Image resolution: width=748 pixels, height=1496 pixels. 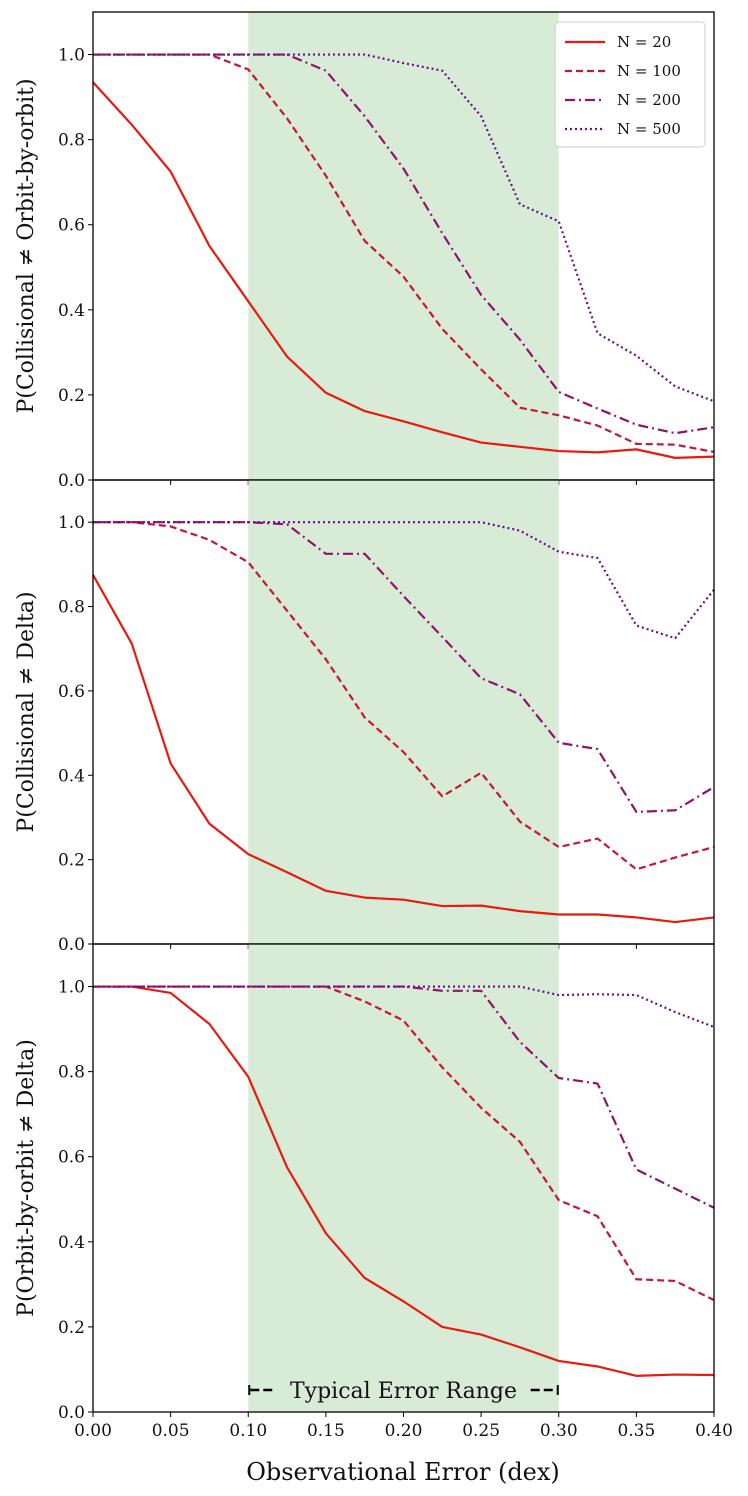 I want to click on typical-error-annotation: Typical Error Range, so click(x=403, y=1391).